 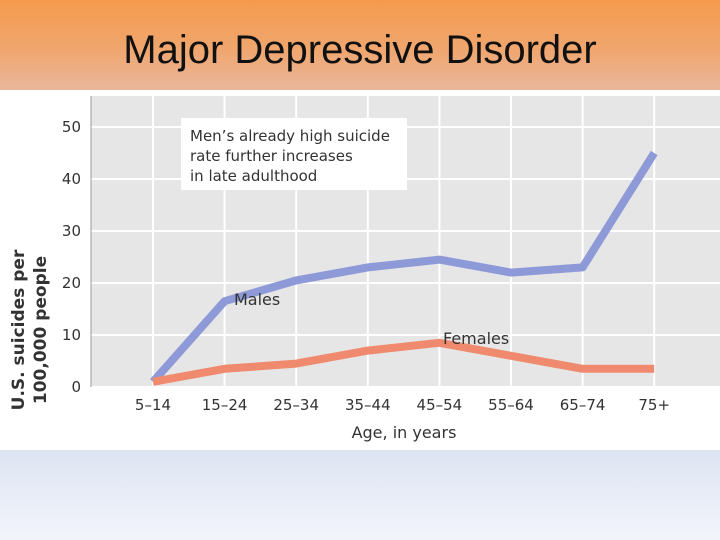 What do you see at coordinates (476, 338) in the screenshot?
I see `series-label-females: Females` at bounding box center [476, 338].